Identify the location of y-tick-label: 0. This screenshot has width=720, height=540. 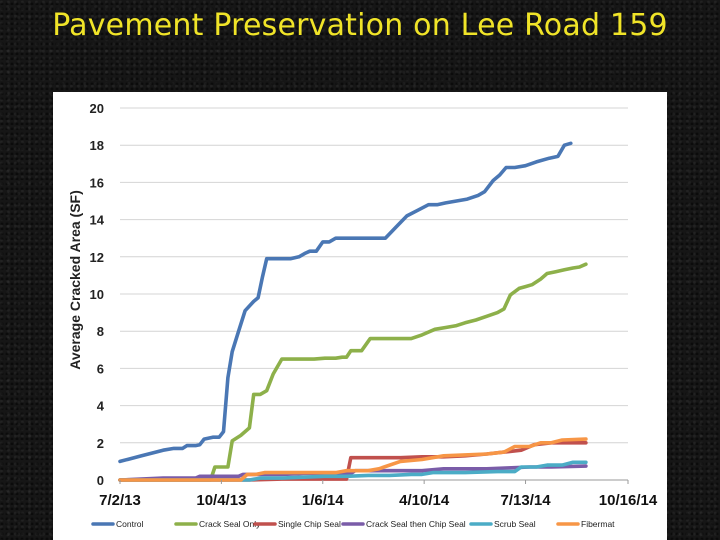
(100, 480).